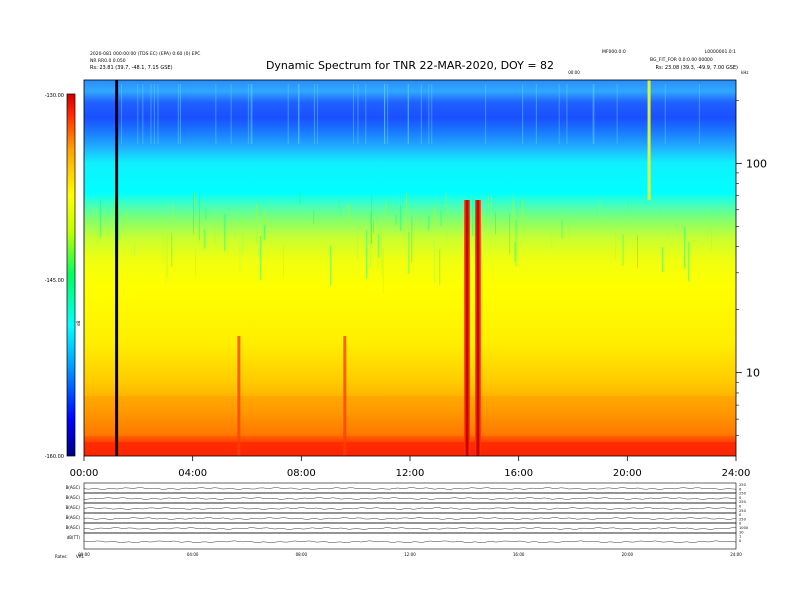 This screenshot has height=616, width=792. I want to click on colorbar-tick-label-bottom: -160.00, so click(54, 457).